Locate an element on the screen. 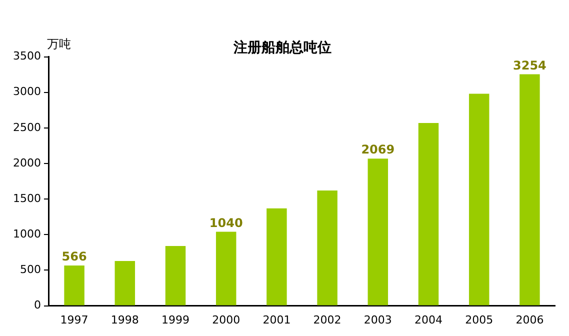 The width and height of the screenshot is (569, 336). y-tick-label: 500 is located at coordinates (30, 269).